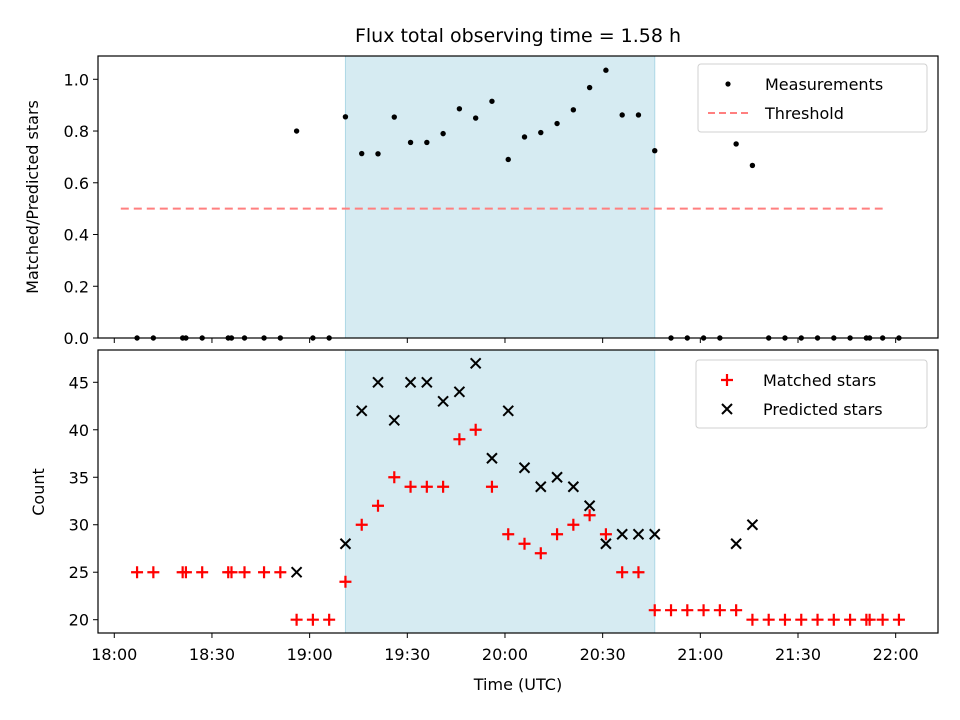 The height and width of the screenshot is (720, 960). I want to click on legend-matched-label: Matched stars, so click(819, 380).